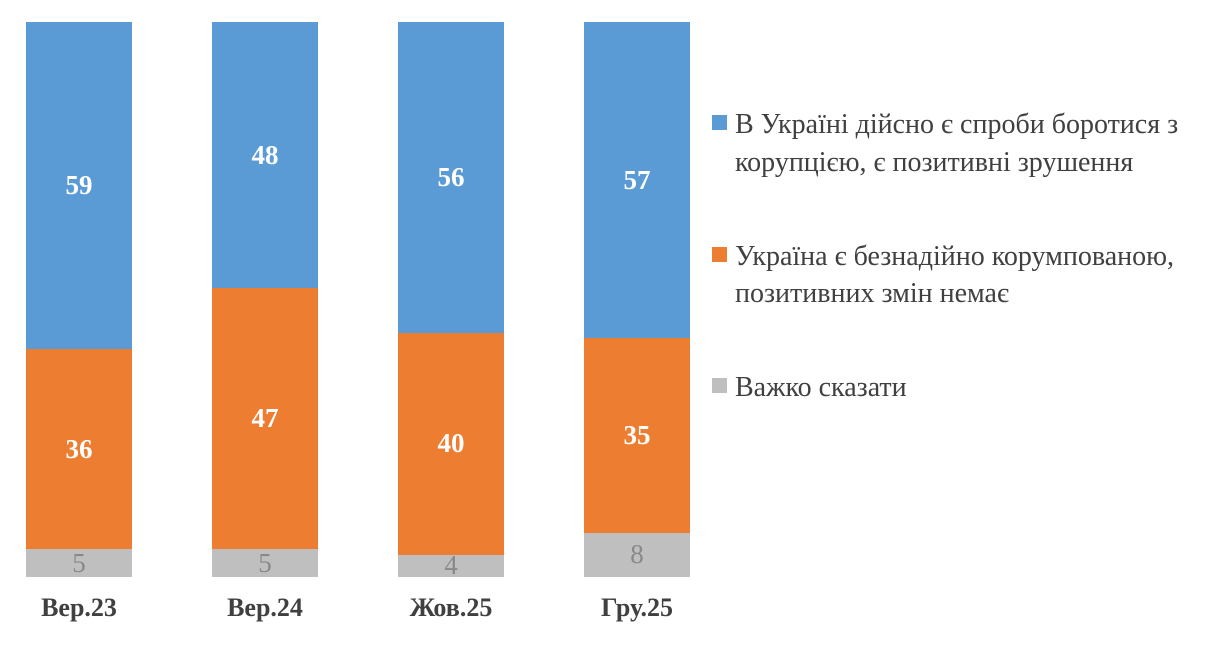 This screenshot has height=647, width=1232. I want to click on bar-segment: 47, so click(265, 419).